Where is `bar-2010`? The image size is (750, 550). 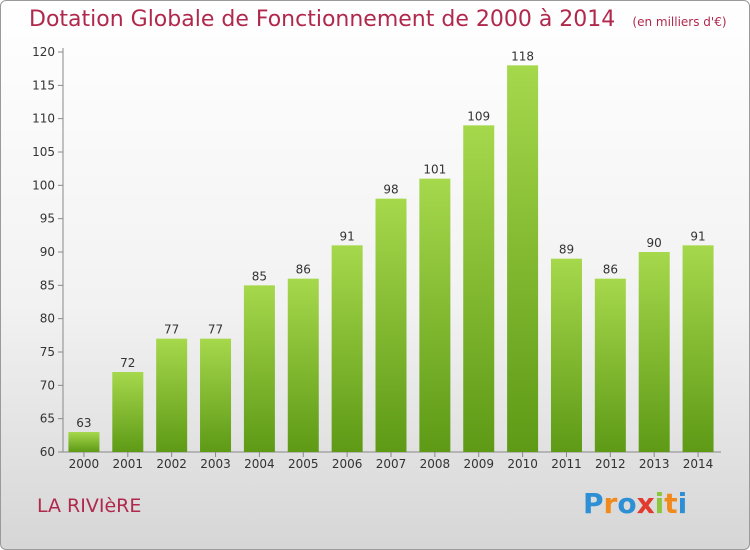 bar-2010 is located at coordinates (523, 258).